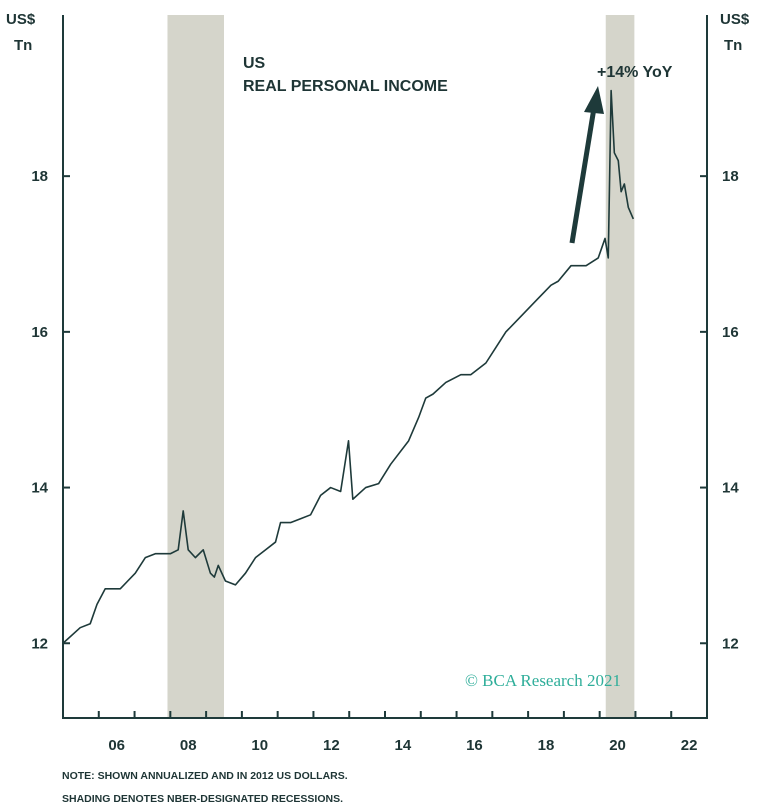  Describe the element at coordinates (617, 745) in the screenshot. I see `x-tick-label: 20` at that location.